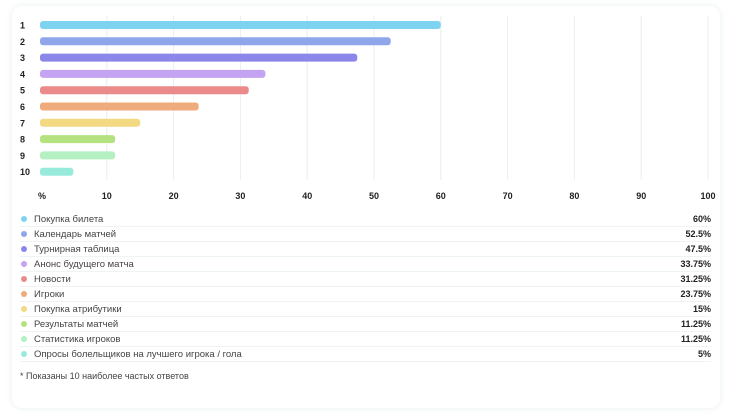 This screenshot has height=417, width=730. Describe the element at coordinates (52, 279) in the screenshot. I see `legend-label: Новости` at that location.